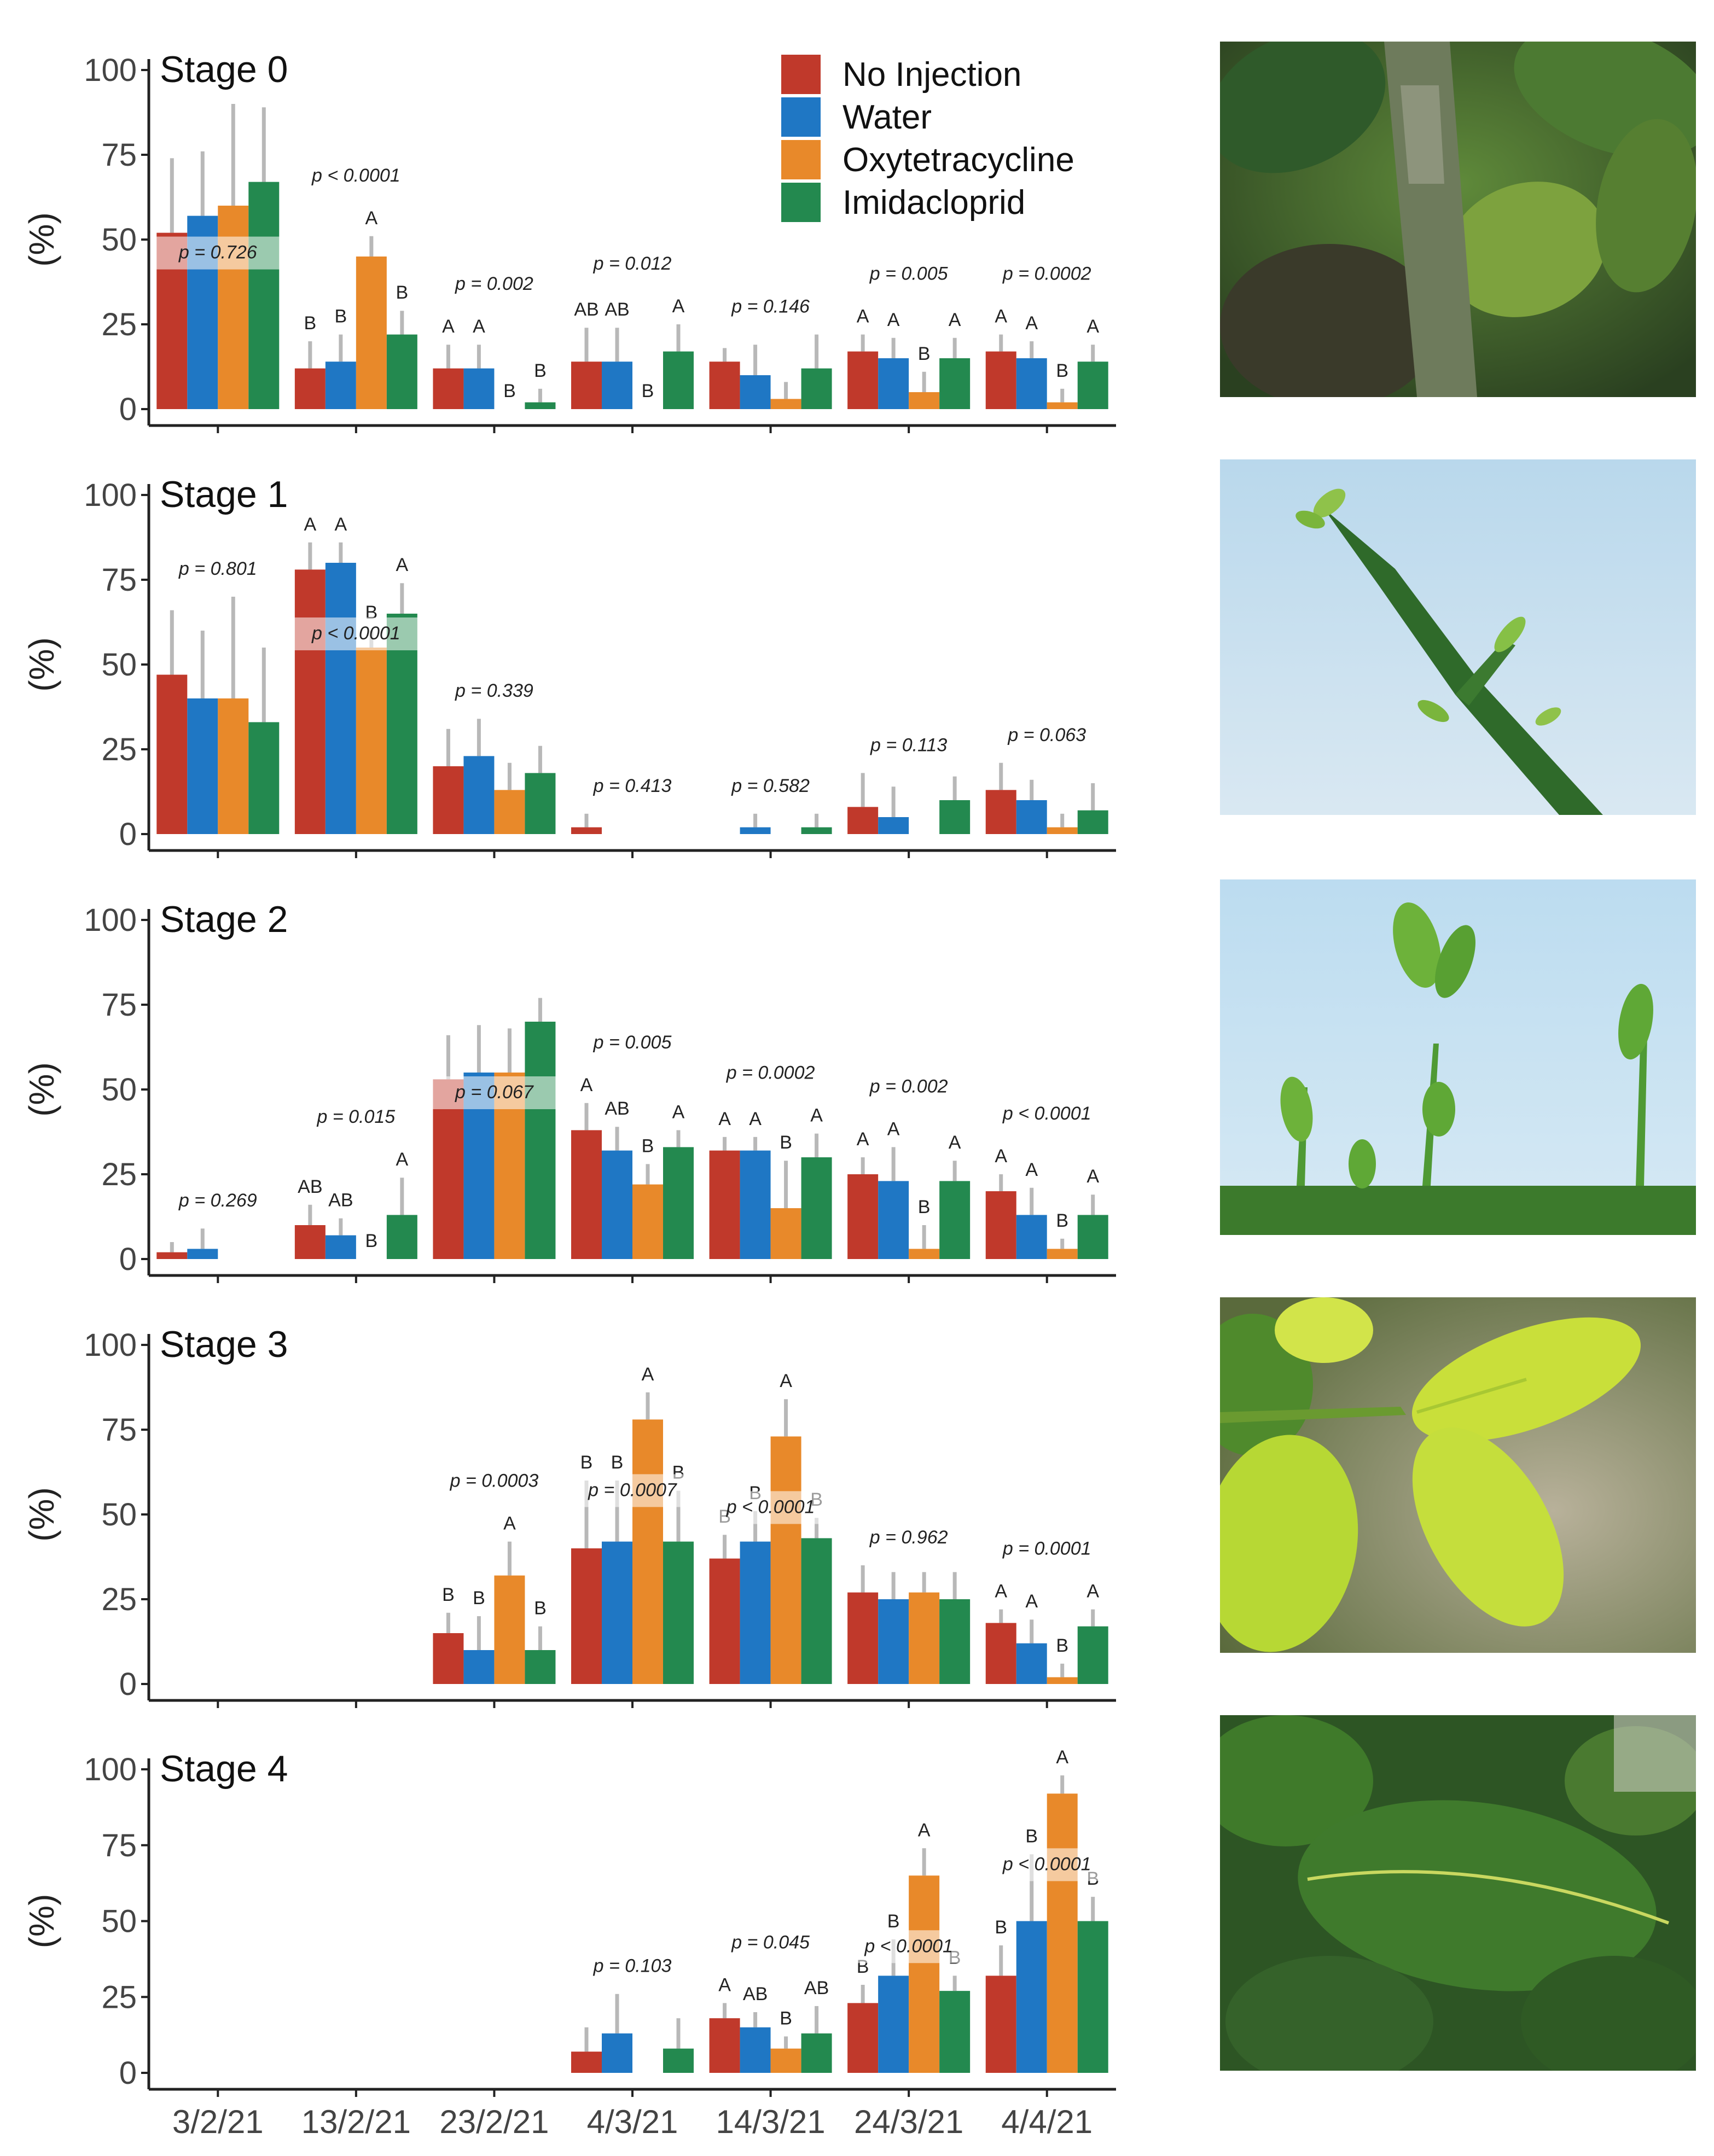  I want to click on legend-label: Imidacloprid, so click(934, 203).